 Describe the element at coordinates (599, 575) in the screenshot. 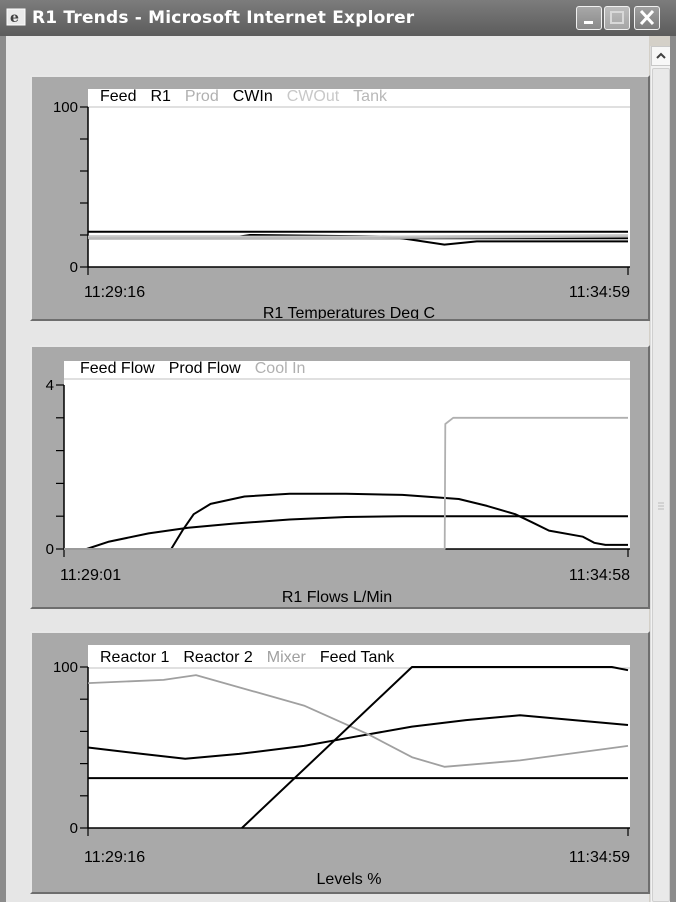

I see `x-tick-label-end: 11:34:58` at that location.